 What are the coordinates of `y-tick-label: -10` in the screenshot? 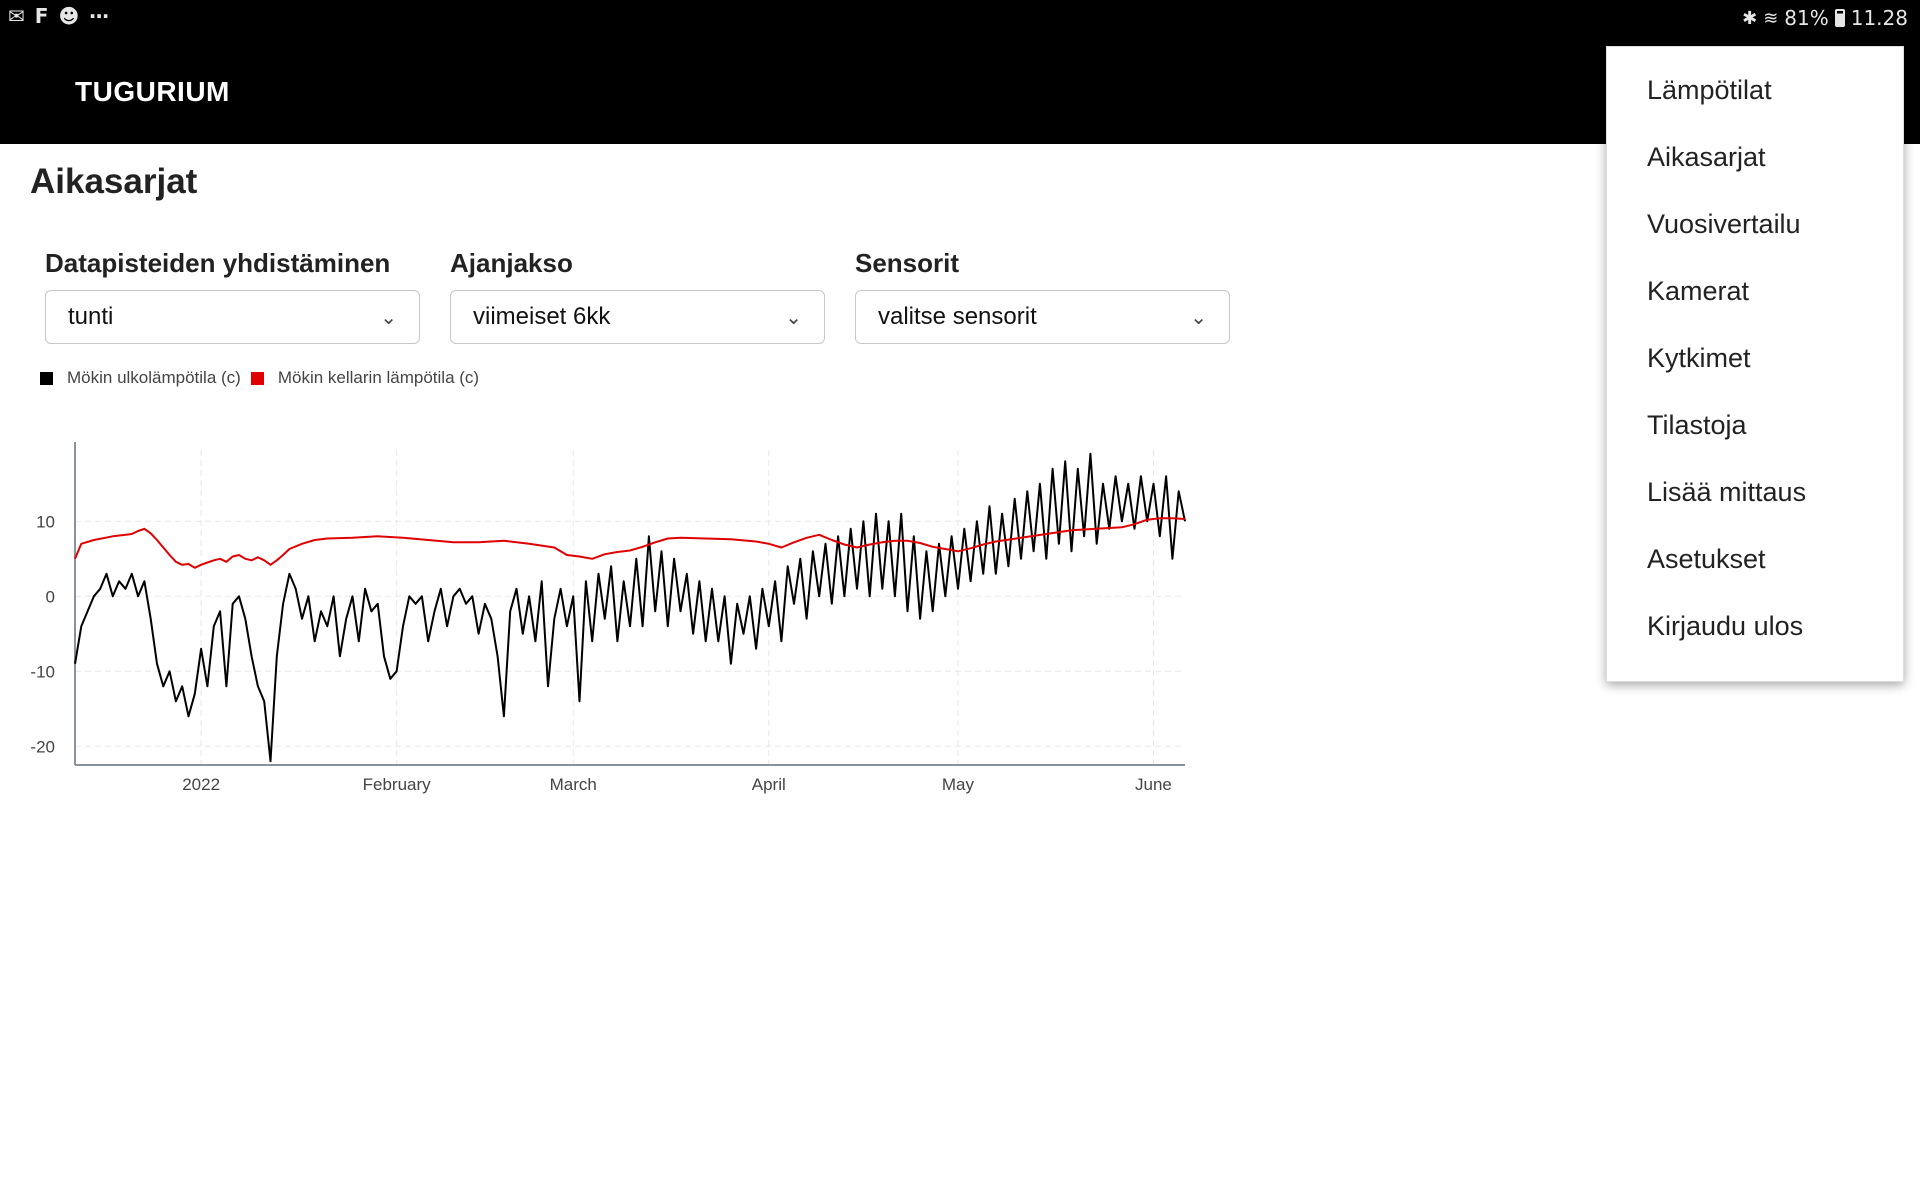 It's located at (42, 671).